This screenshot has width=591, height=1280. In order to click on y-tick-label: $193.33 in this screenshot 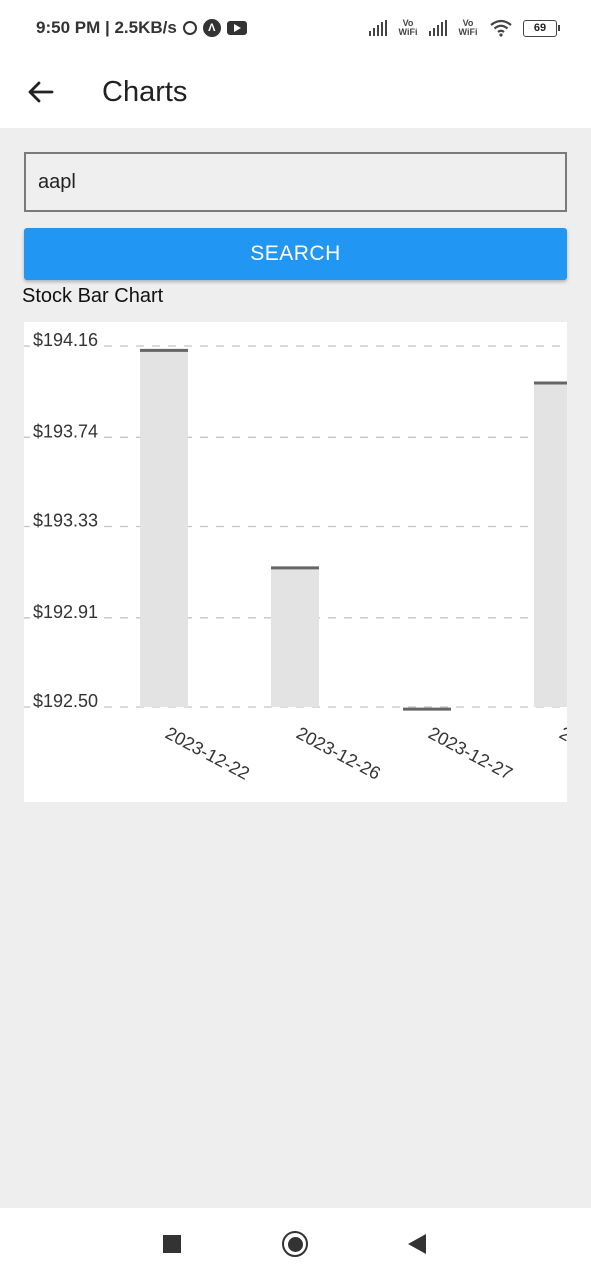, I will do `click(65, 521)`.